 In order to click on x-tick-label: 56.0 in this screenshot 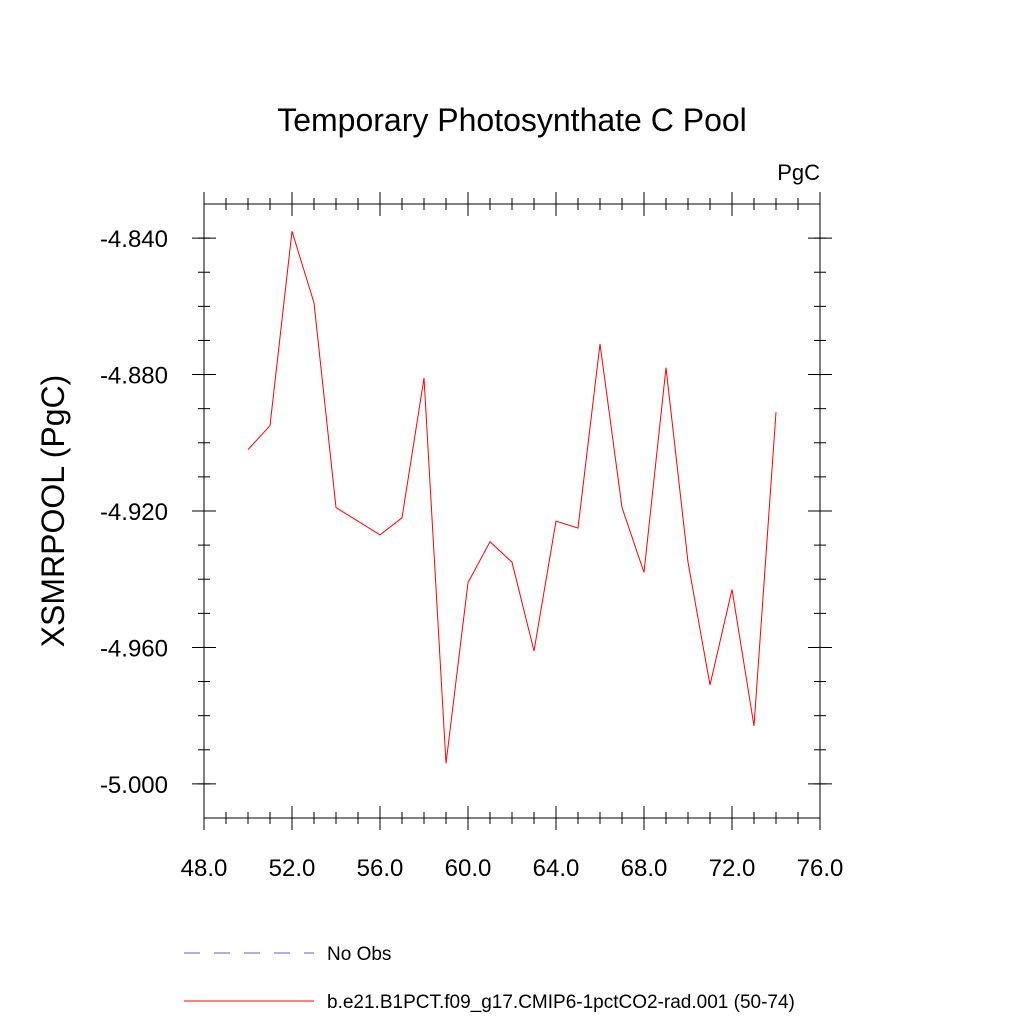, I will do `click(380, 868)`.